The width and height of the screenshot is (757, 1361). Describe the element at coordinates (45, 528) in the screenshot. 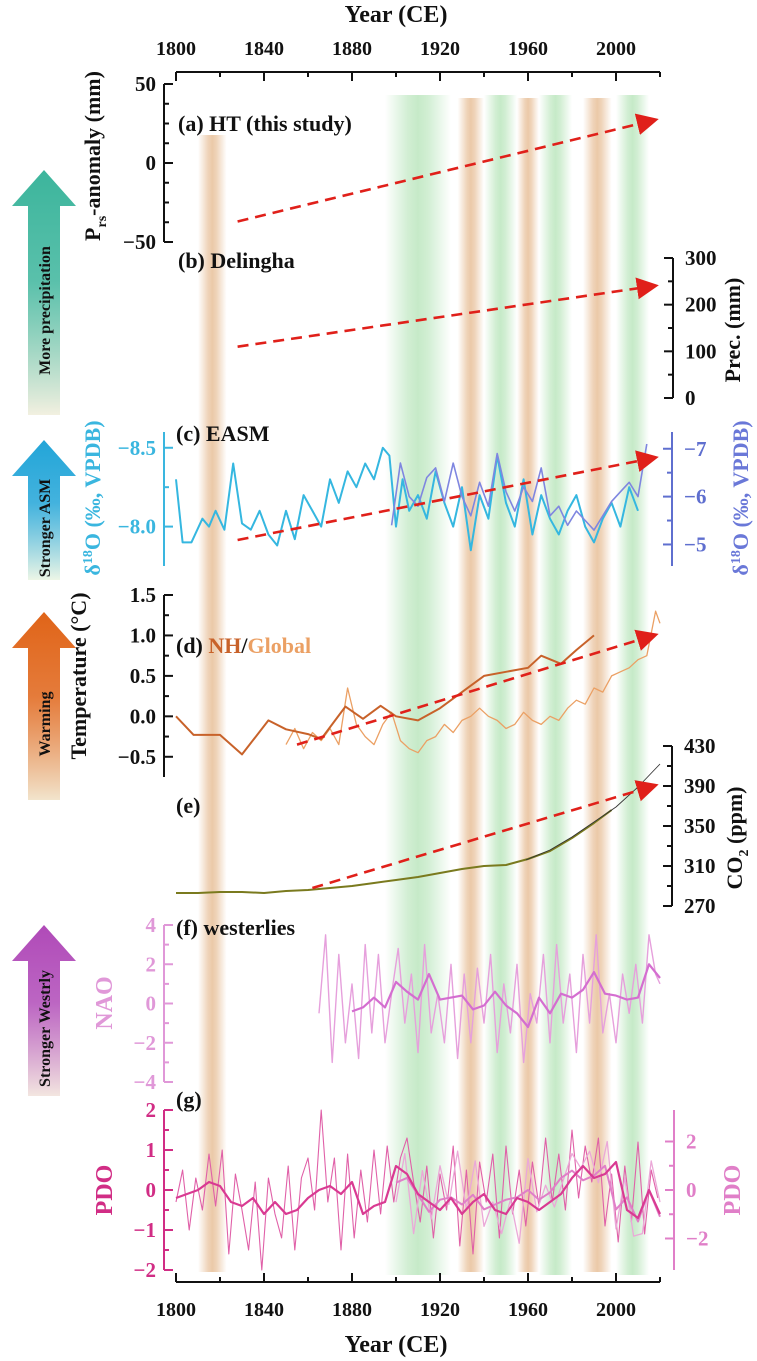

I see `side-arrow-label: Stronger ASM` at that location.